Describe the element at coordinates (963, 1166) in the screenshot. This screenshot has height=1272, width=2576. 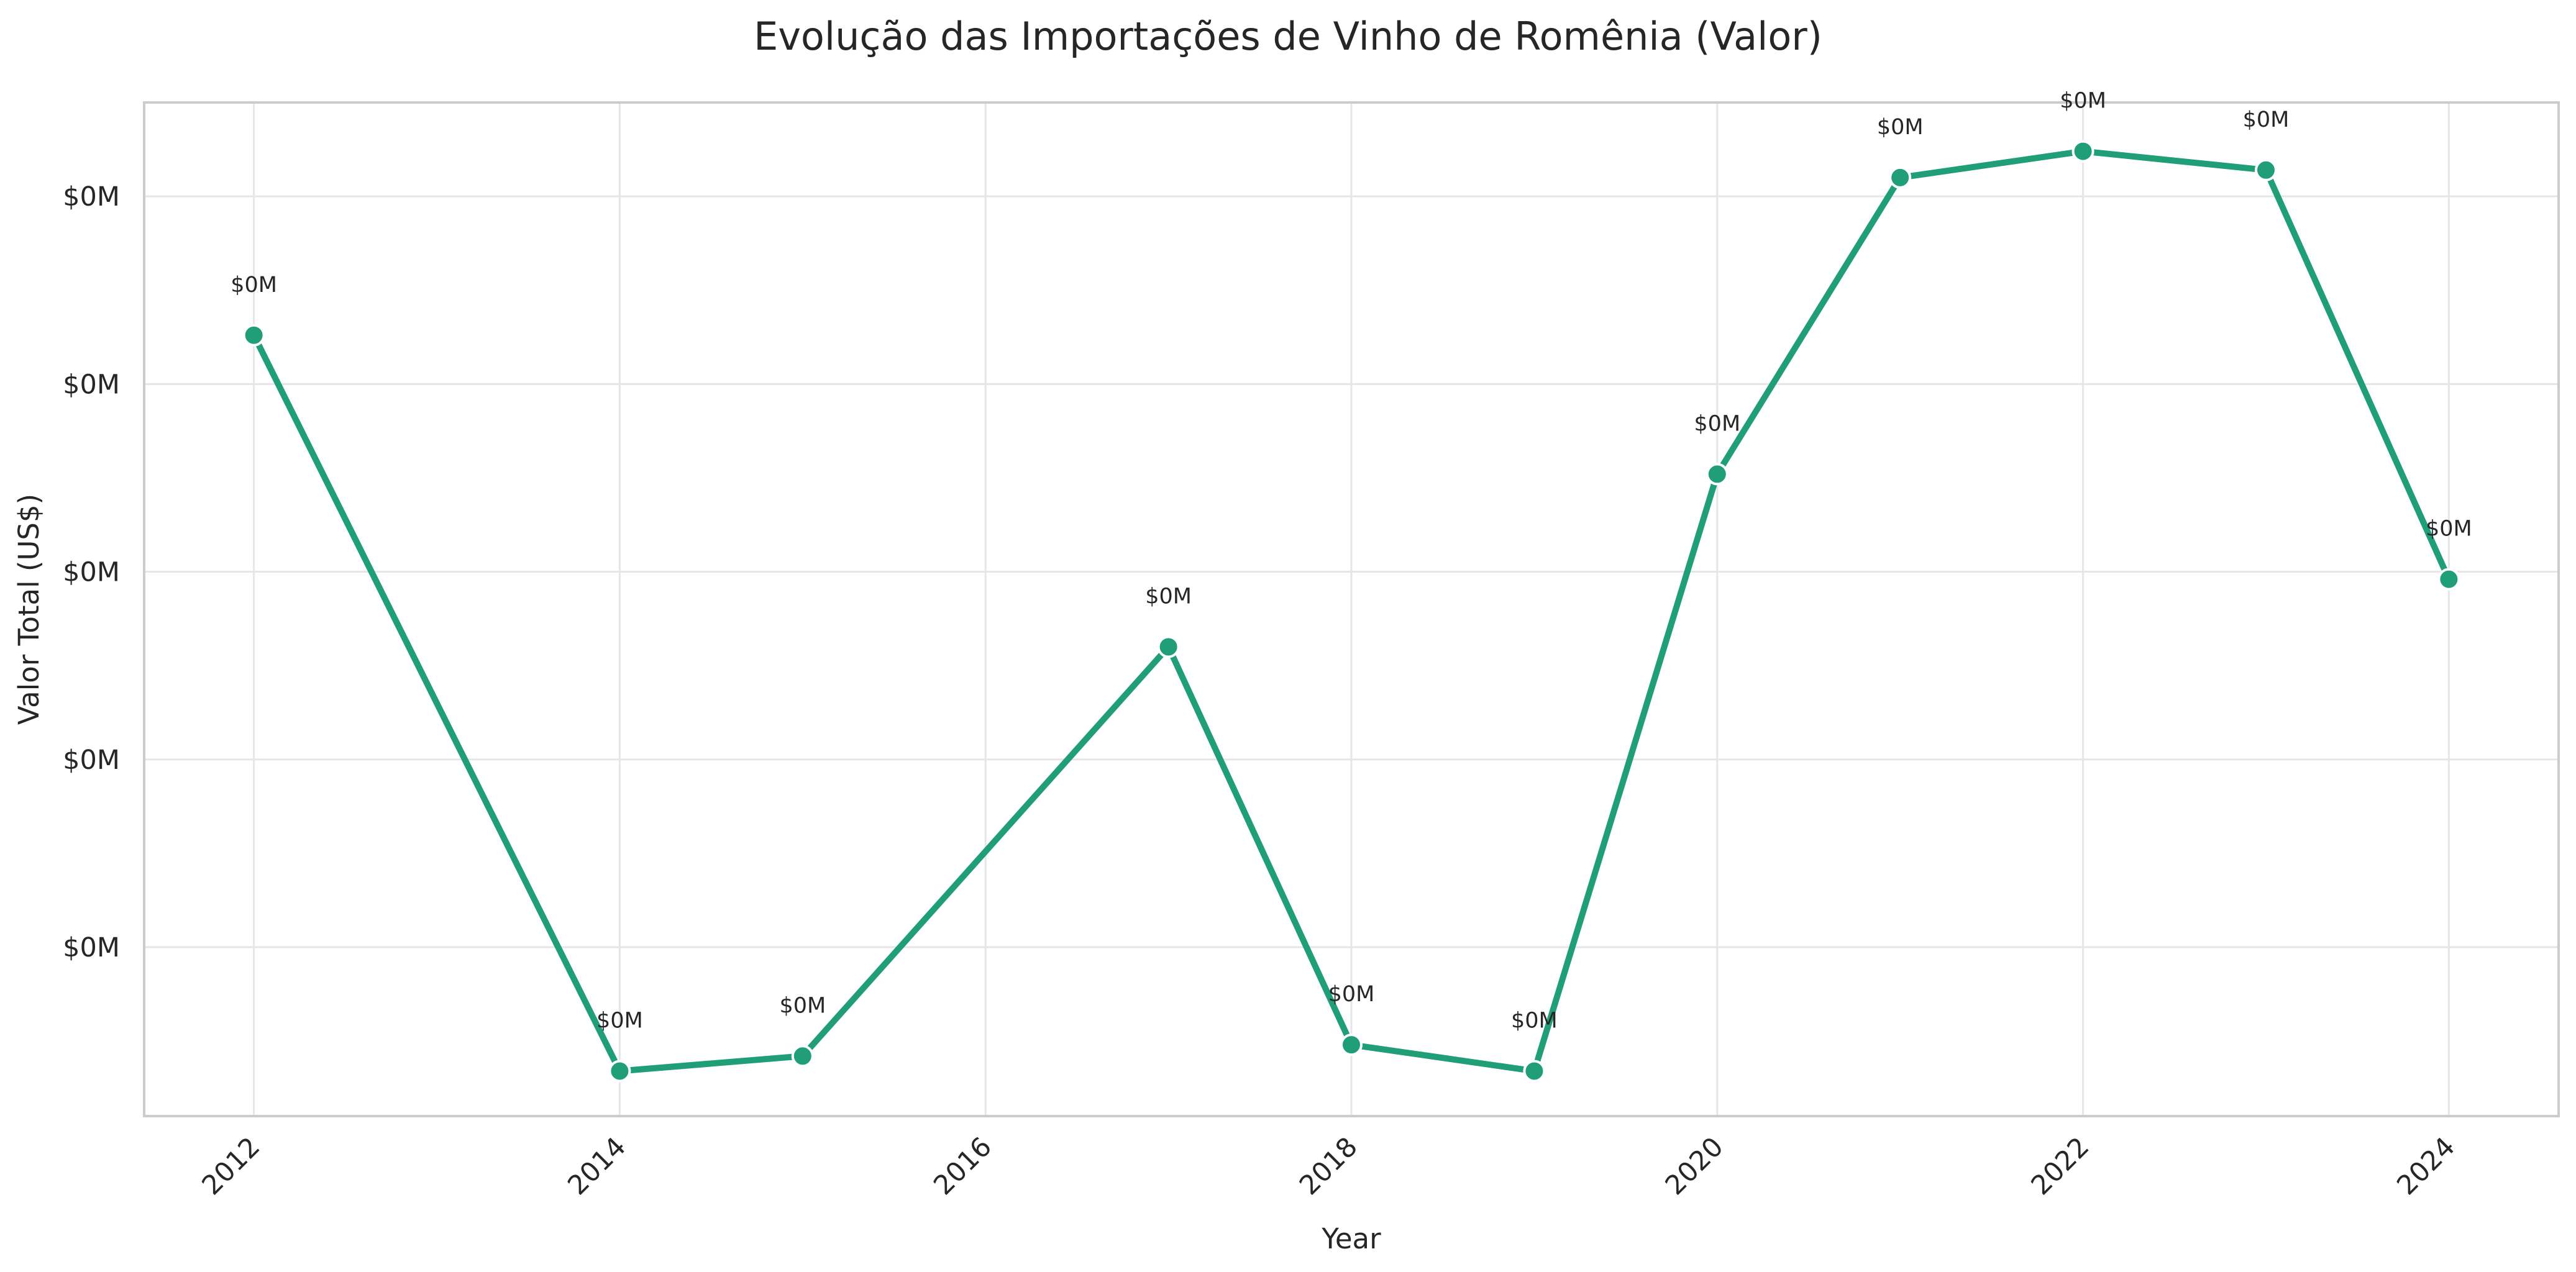
I see `x-tick-label: 2016` at that location.